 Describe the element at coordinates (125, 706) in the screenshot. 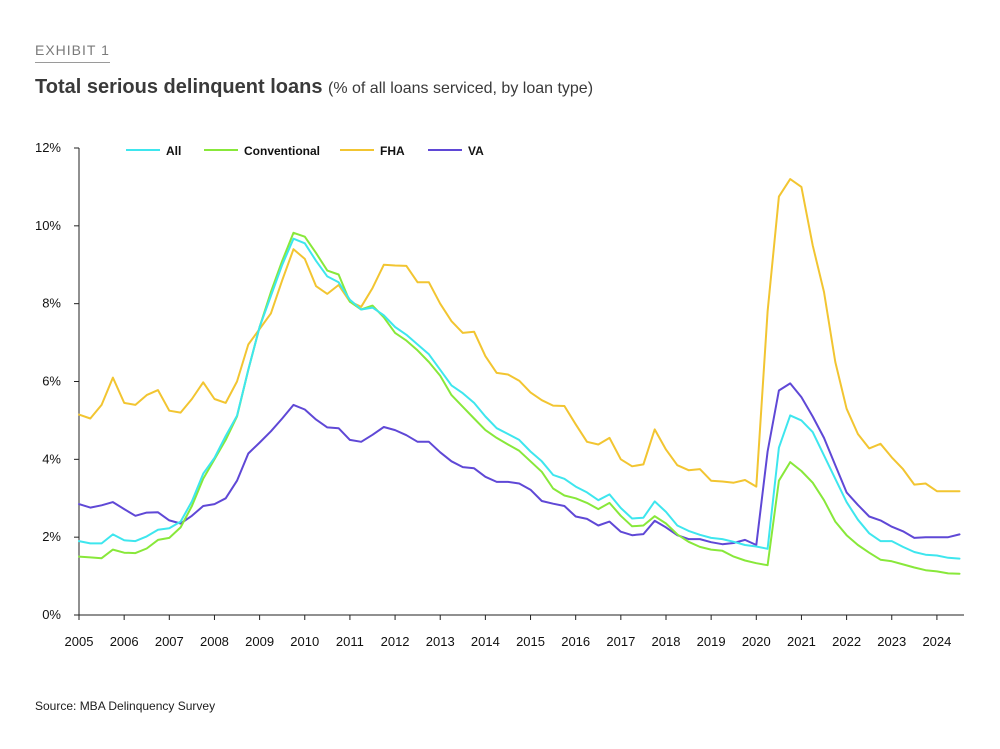

I see `source-note: Source: MBA Delinquency Survey` at that location.